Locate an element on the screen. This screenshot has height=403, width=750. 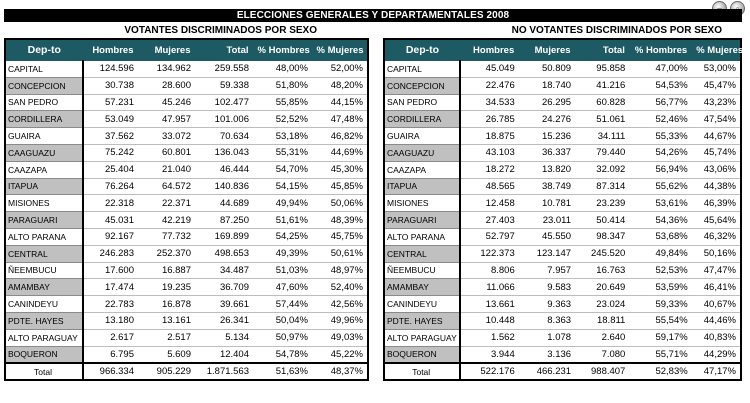
total-row: Total 966.334 905.229 1.871.563 51,63% 48,37% is located at coordinates (186, 371).